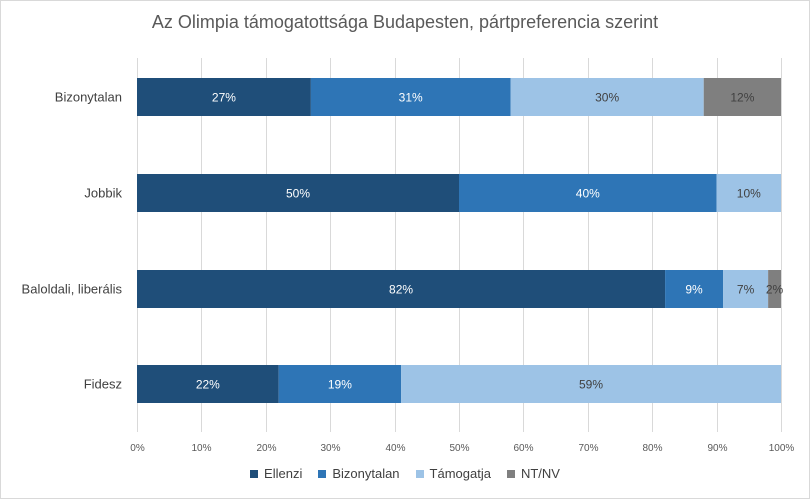  I want to click on data-label: 9%, so click(694, 290).